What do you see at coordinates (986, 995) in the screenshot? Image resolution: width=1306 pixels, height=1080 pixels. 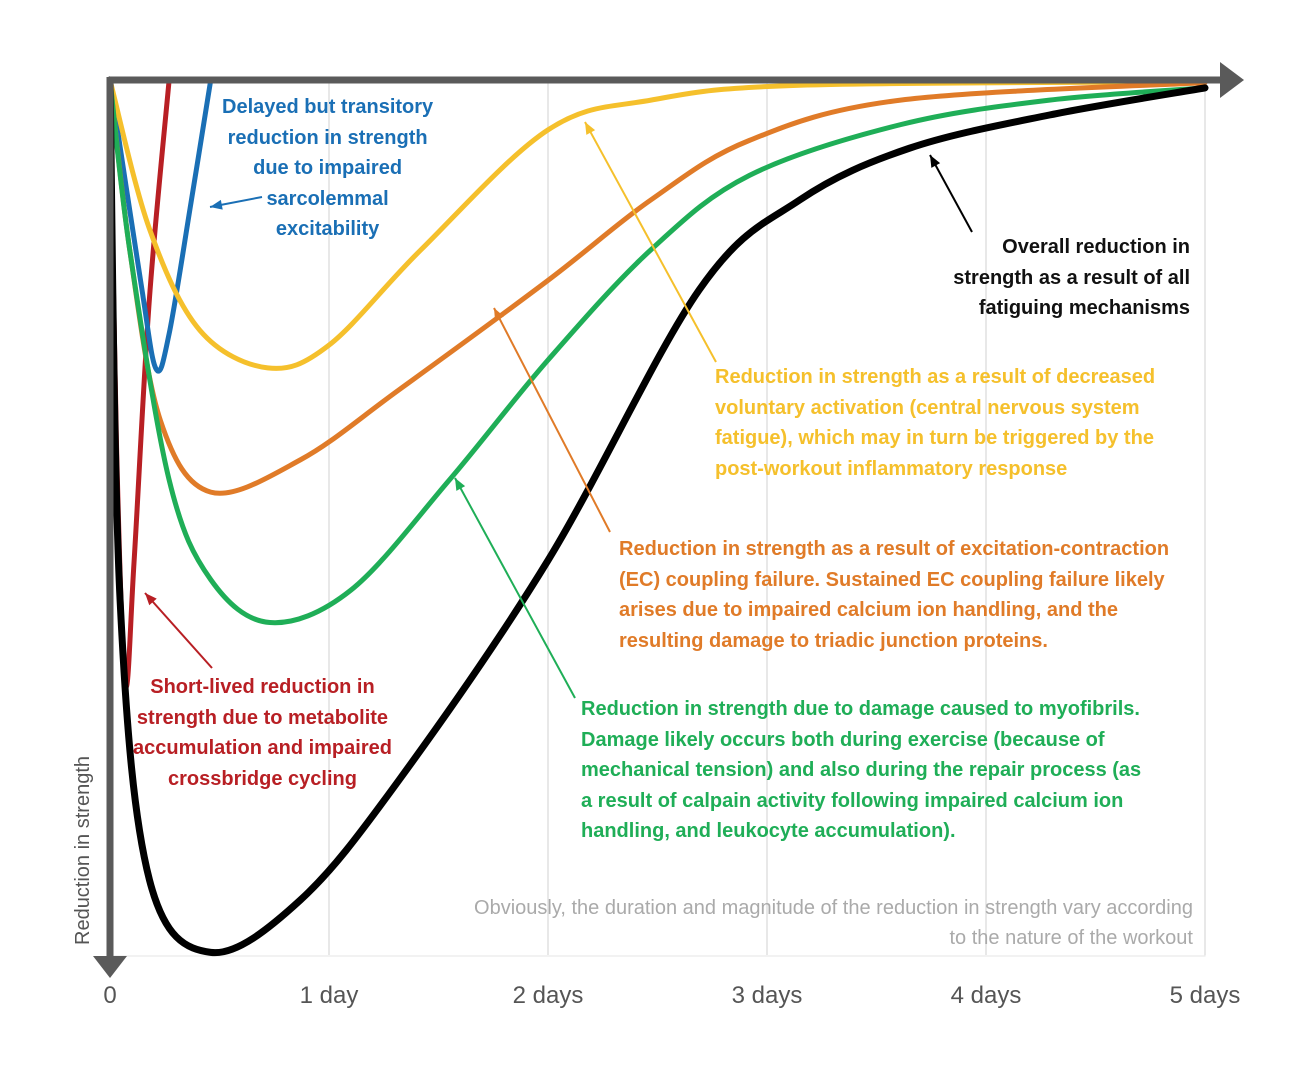 I see `x-tick-label: 4 days` at bounding box center [986, 995].